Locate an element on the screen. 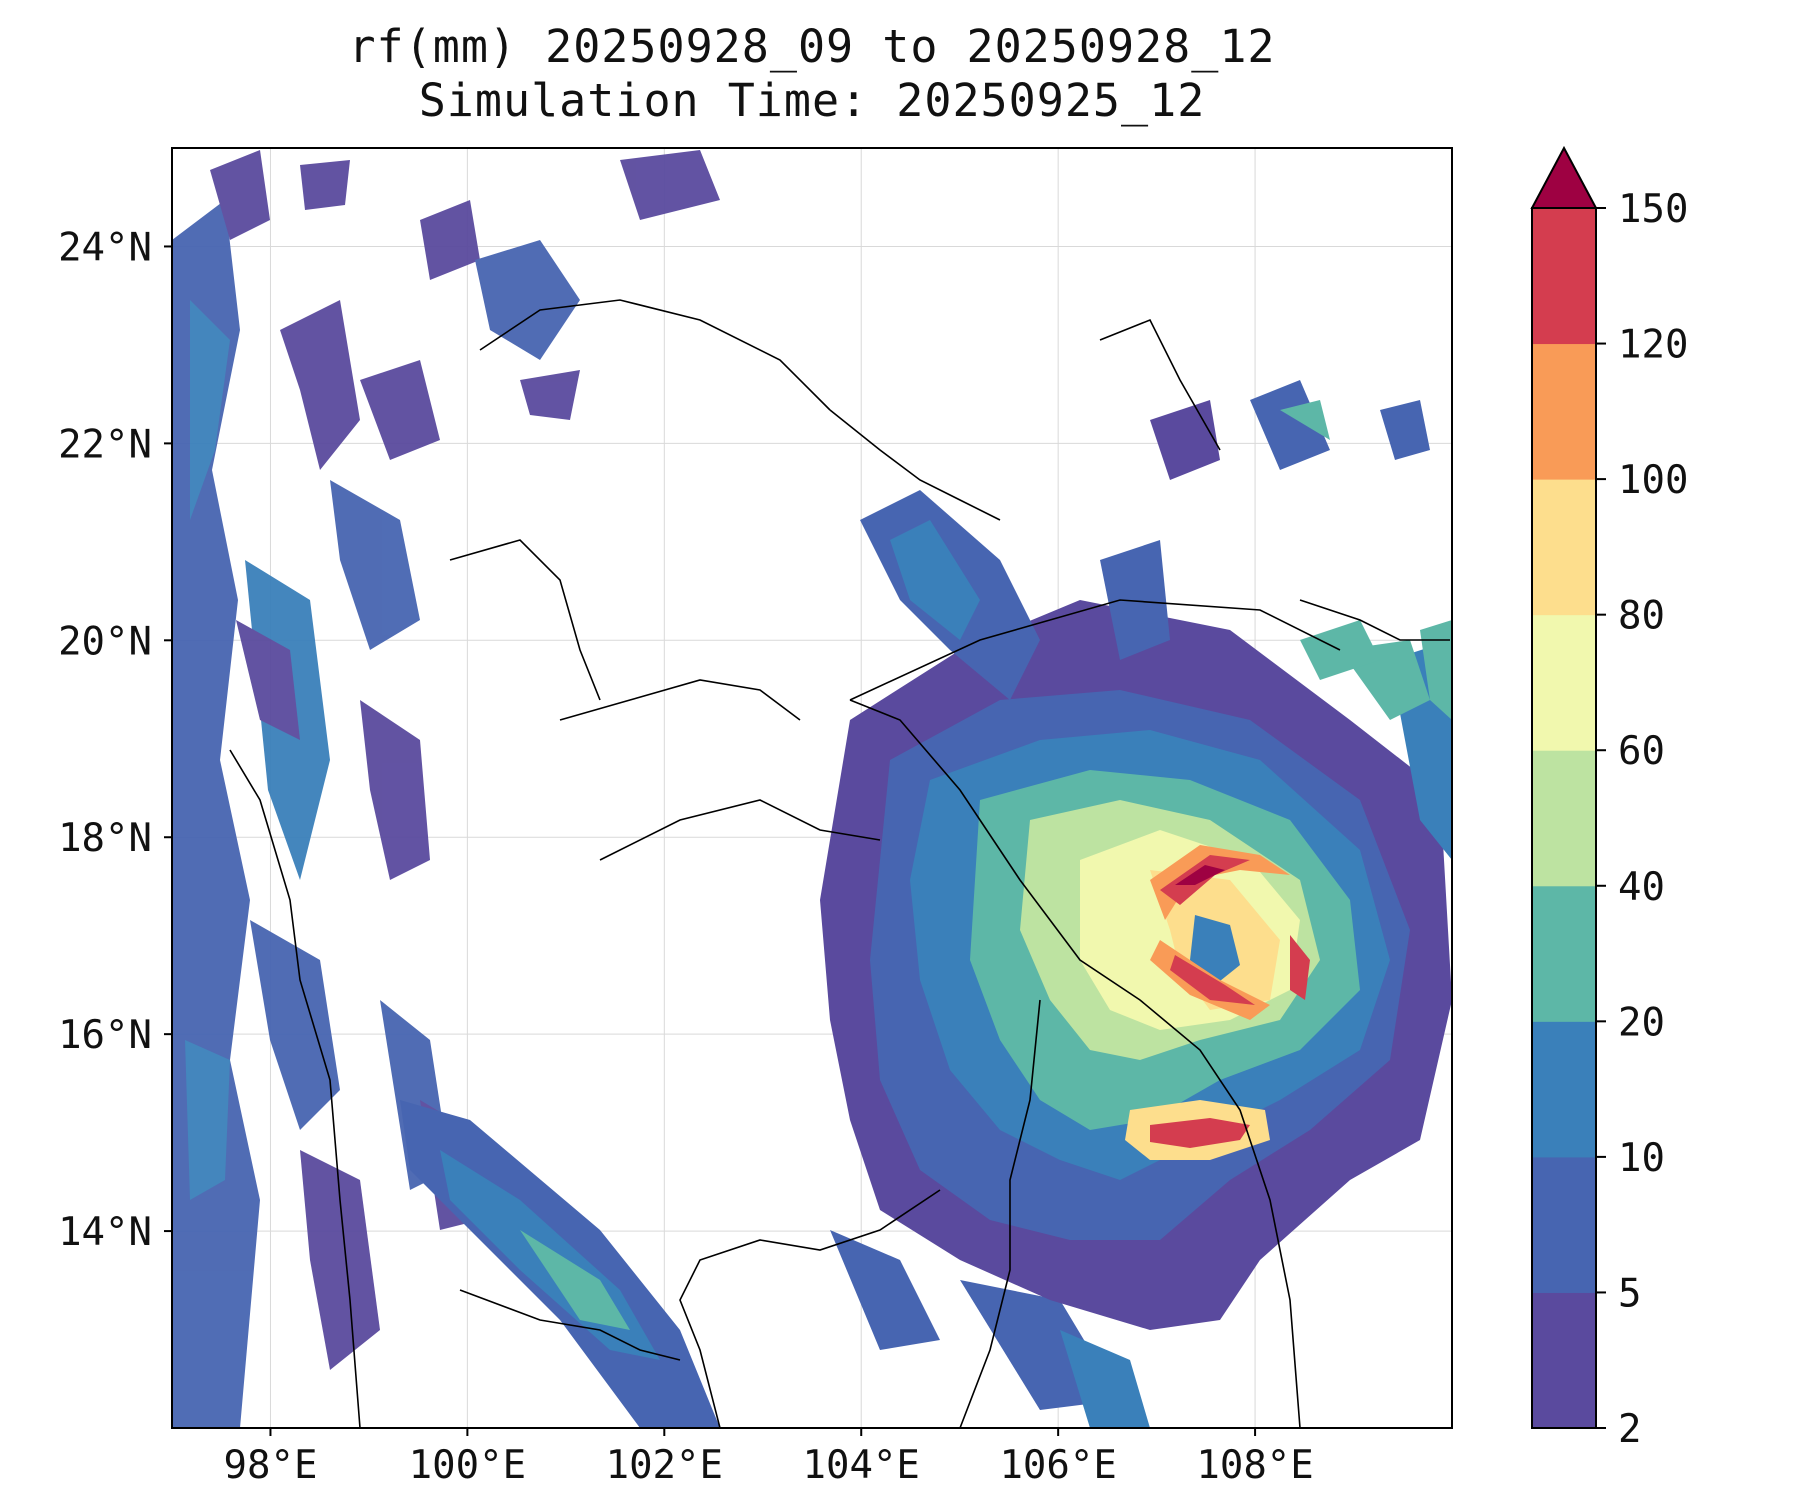  lon-tick-label: 98°E is located at coordinates (271, 1465).